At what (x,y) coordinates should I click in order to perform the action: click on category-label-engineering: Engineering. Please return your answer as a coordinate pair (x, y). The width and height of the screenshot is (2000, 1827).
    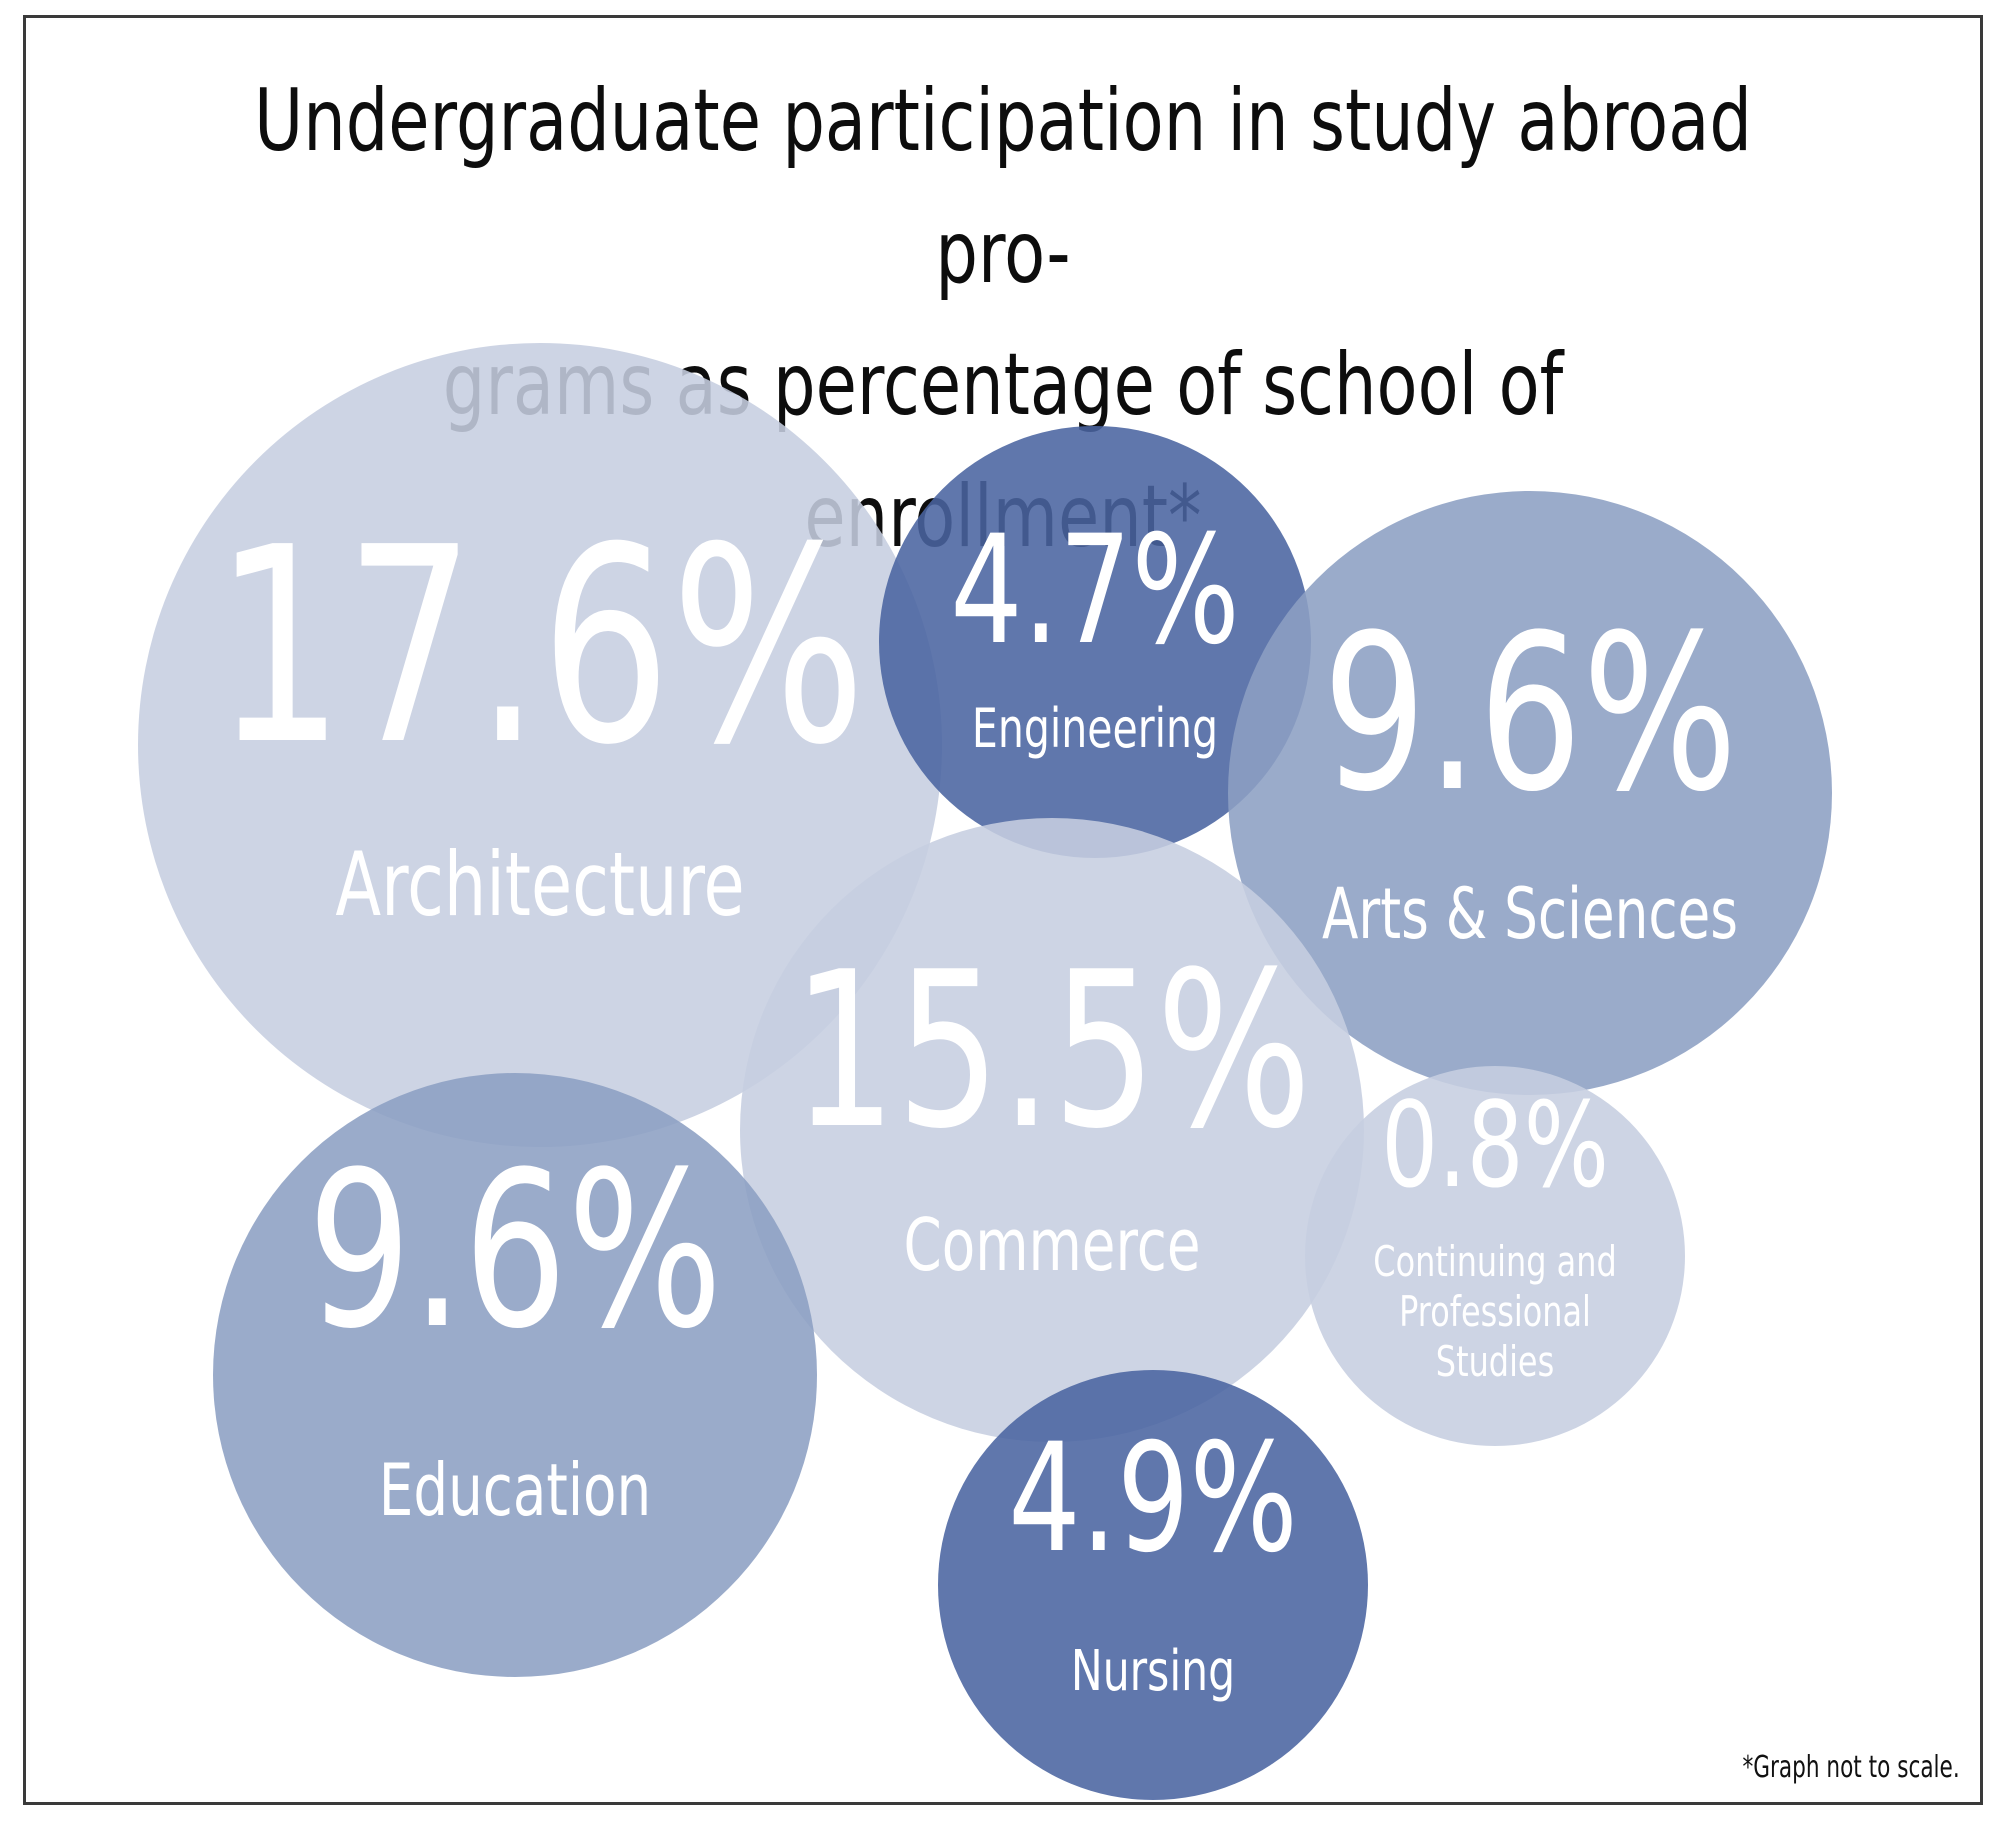
    Looking at the image, I should click on (1095, 728).